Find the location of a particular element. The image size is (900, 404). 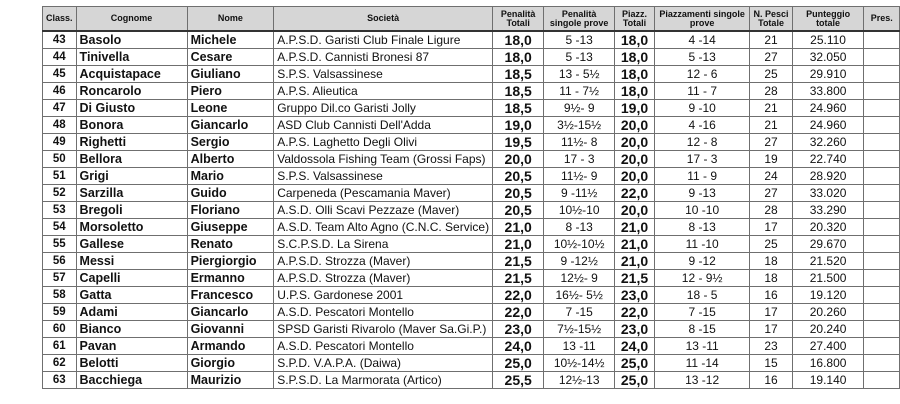

nome-cell: Leone is located at coordinates (230, 108).